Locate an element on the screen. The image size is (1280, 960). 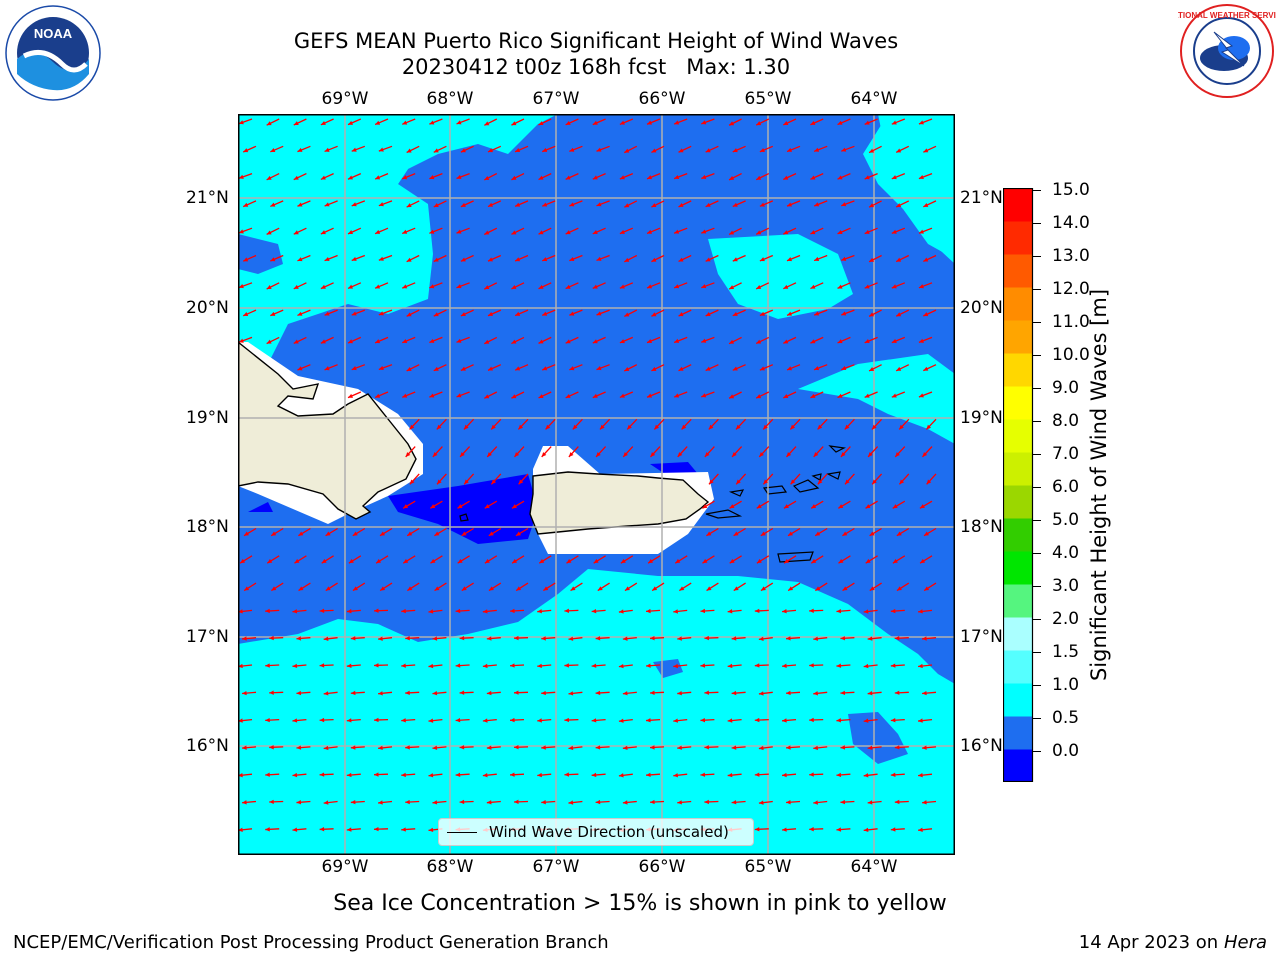
colorbar-tick-label: 6.0 is located at coordinates (1066, 487).